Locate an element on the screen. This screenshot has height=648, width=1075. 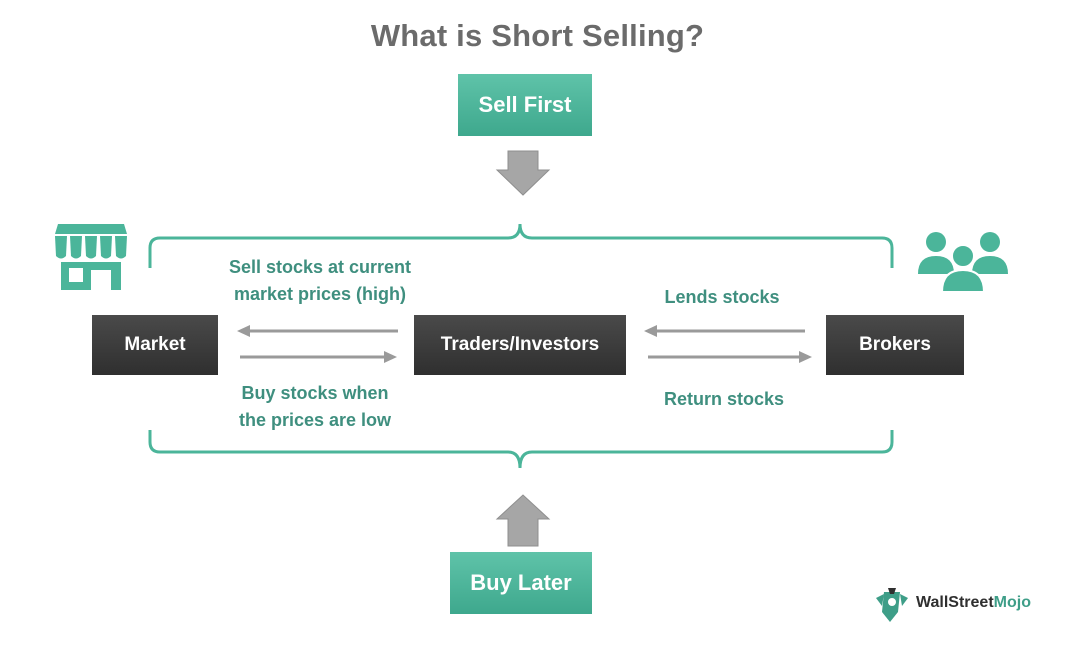
logo-text: WallStreetMojo is located at coordinates (973, 603).